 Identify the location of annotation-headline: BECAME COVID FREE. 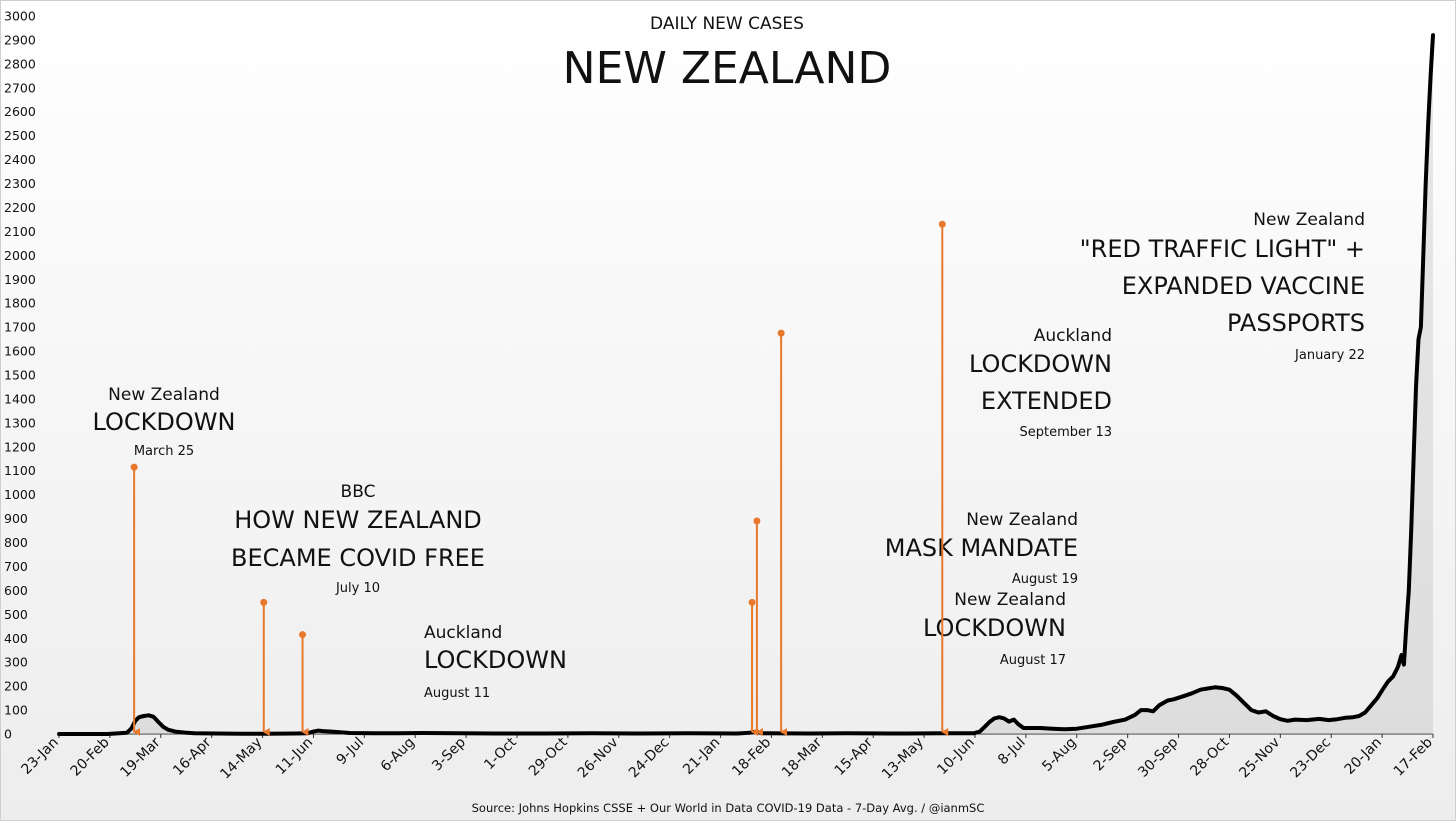
(358, 558).